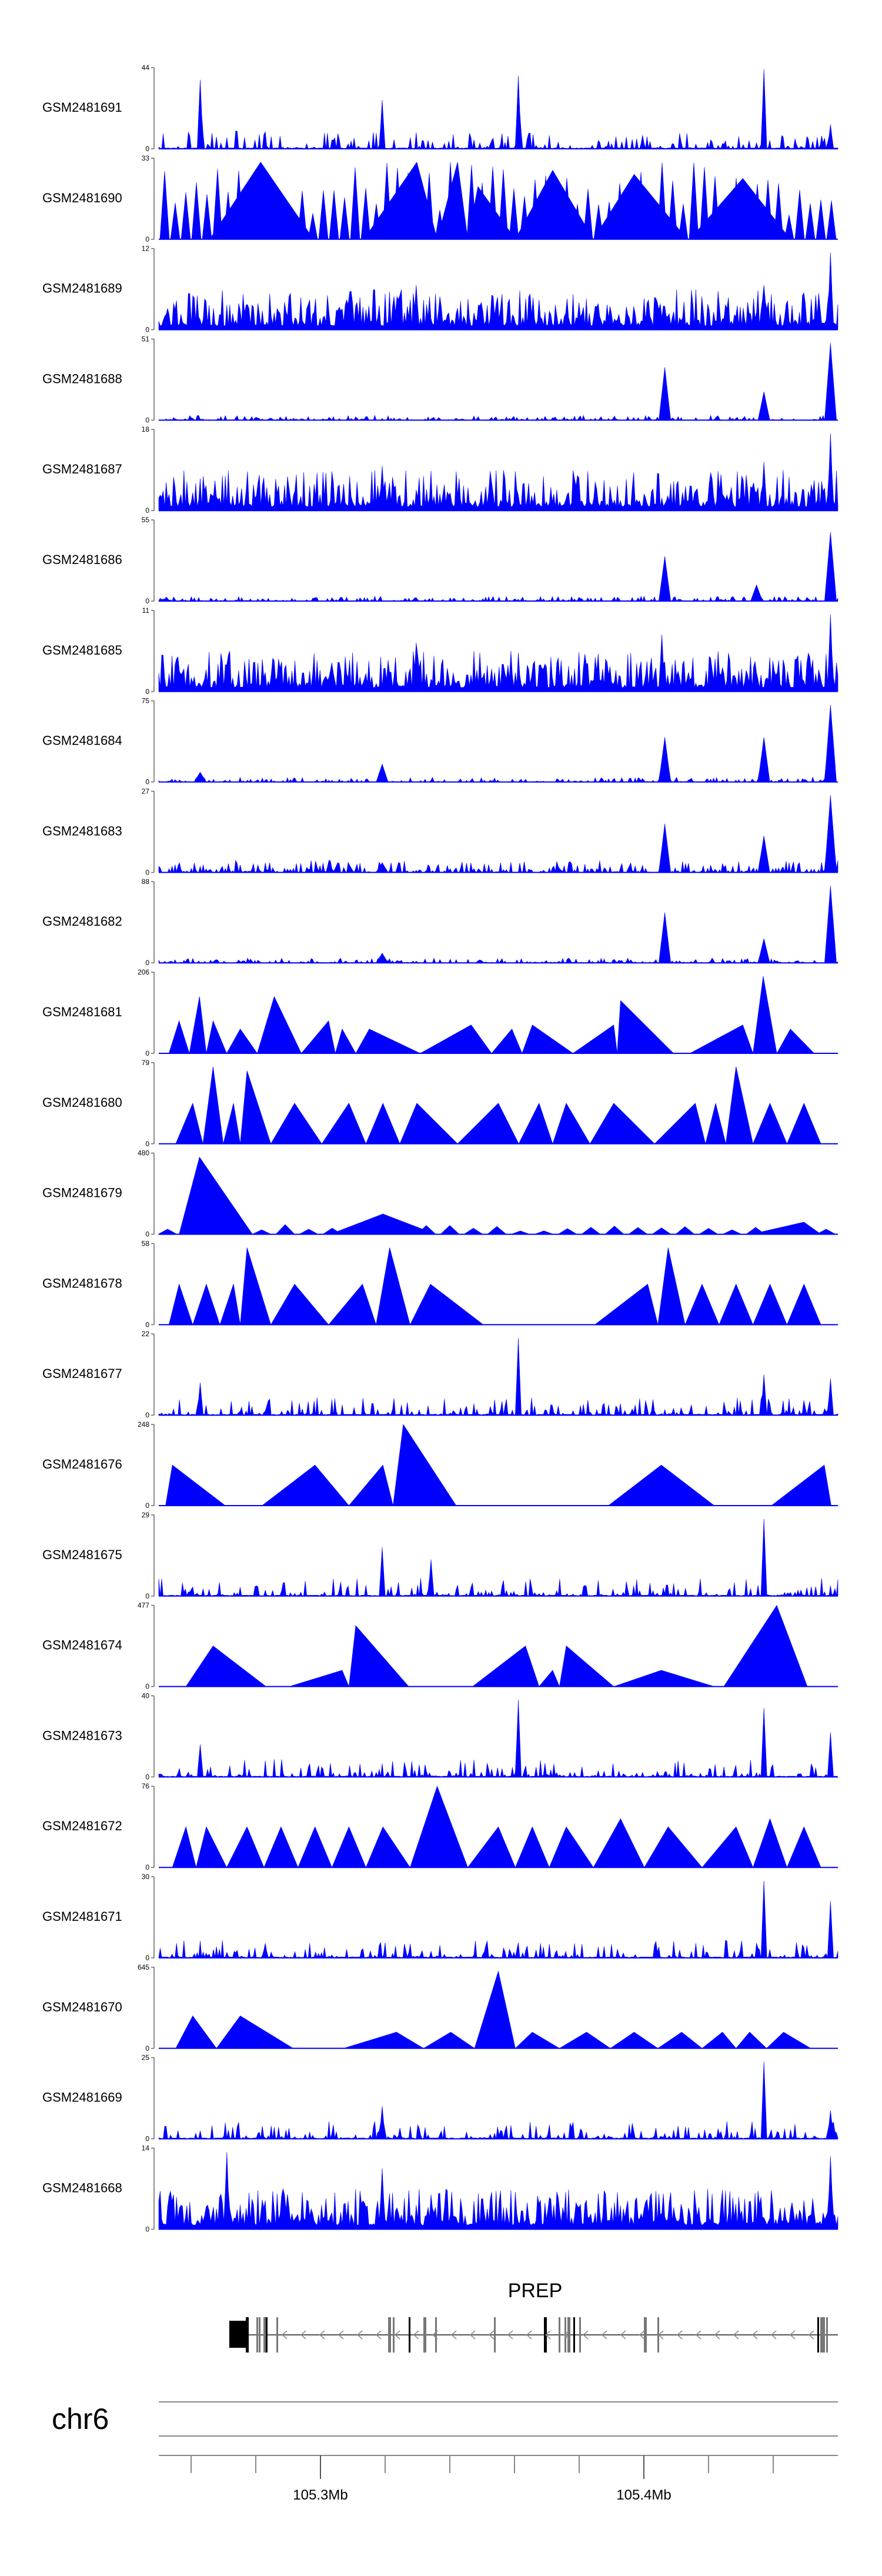  I want to click on track-GSM2481689: GSM2481689 12 0, so click(440, 289).